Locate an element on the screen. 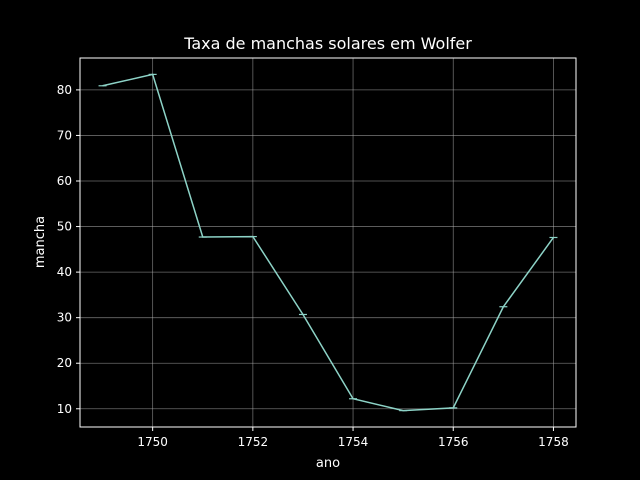  x-tick-label: 1750 is located at coordinates (152, 442).